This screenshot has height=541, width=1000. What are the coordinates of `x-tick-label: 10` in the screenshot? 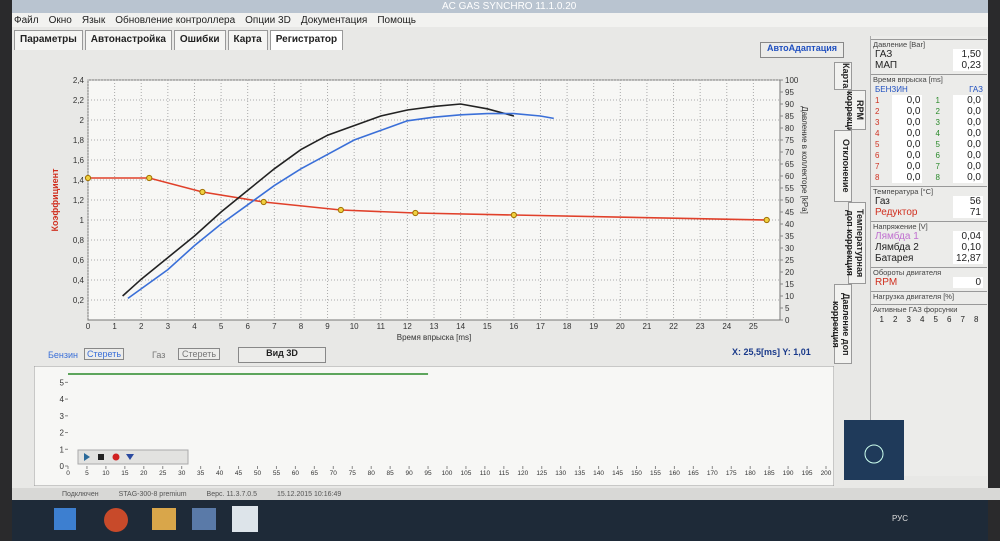 It's located at (354, 326).